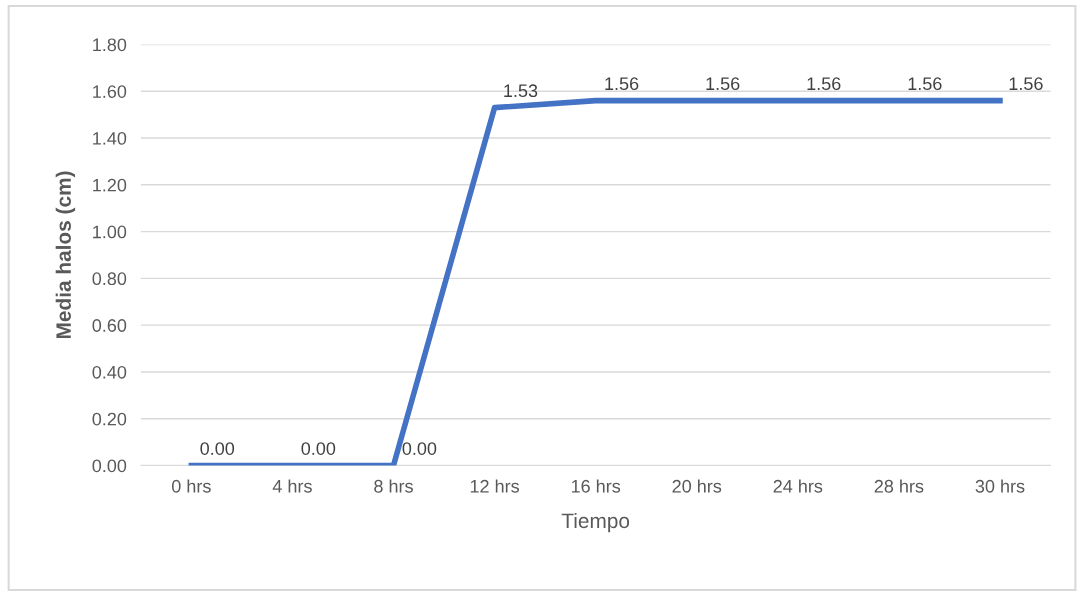  I want to click on x-tick-label: 28 hrs, so click(899, 486).